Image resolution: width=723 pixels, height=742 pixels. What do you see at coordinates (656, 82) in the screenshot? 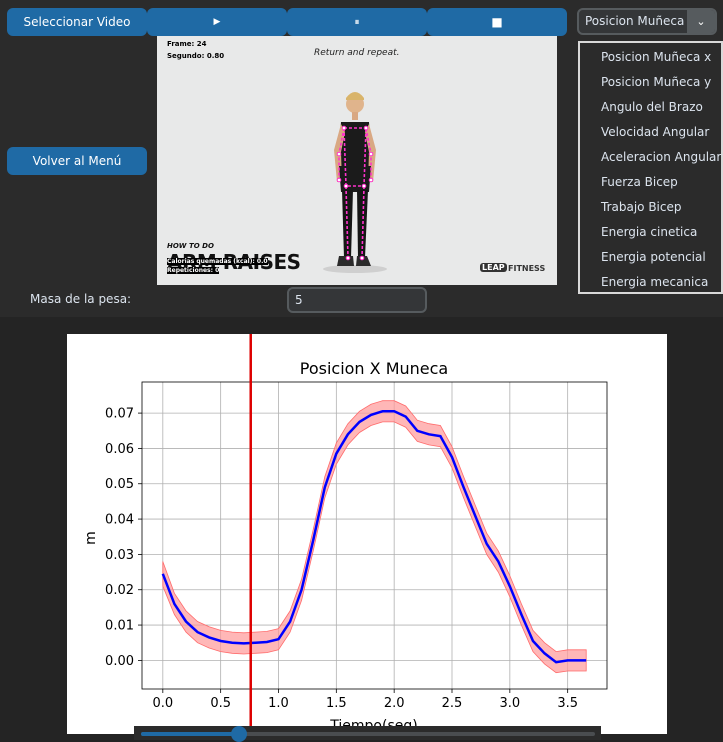
I see `menu-item-posicion-y: Posicion Muñeca y` at bounding box center [656, 82].